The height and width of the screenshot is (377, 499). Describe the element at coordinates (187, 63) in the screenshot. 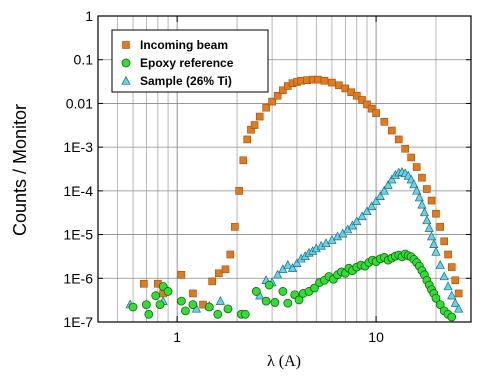

I see `legend-label: Epoxy reference` at that location.